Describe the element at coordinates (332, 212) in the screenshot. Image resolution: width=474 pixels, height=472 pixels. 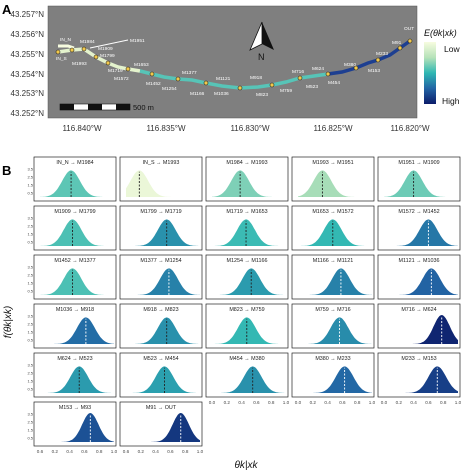
I see `panel-title: M1653 → M1572` at that location.